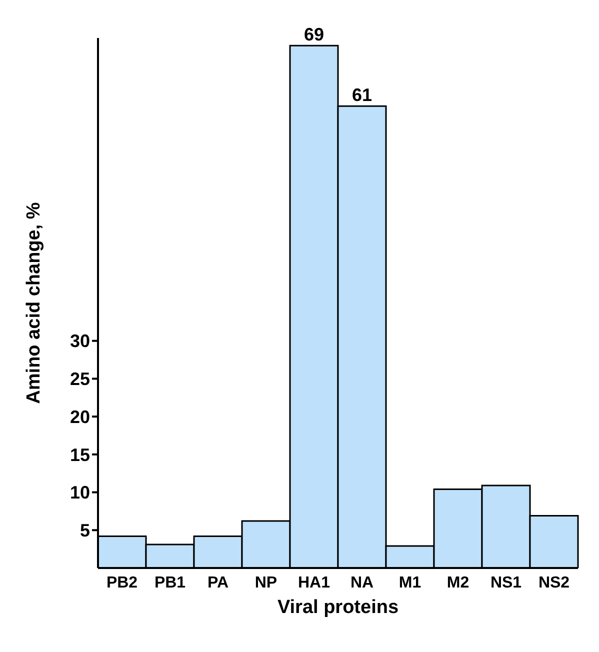 The image size is (599, 652). What do you see at coordinates (80, 492) in the screenshot?
I see `y-tick-label: 10` at bounding box center [80, 492].